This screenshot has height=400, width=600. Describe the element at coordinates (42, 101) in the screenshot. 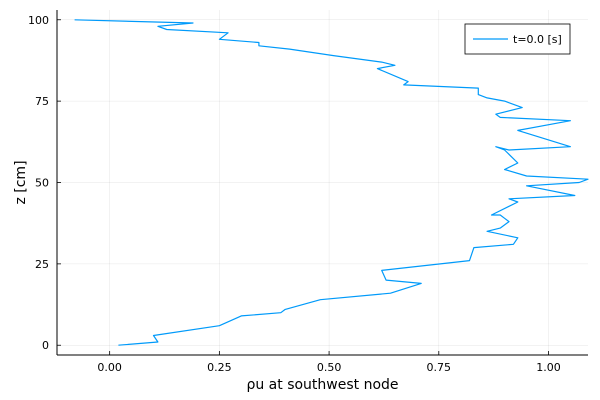

I see `y-tick-label: 75` at that location.